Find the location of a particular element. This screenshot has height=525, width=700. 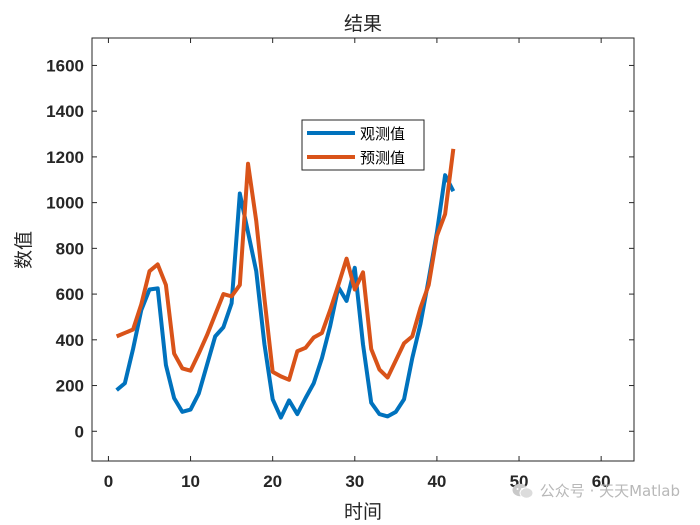

x-tick-label: 40 is located at coordinates (436, 481).